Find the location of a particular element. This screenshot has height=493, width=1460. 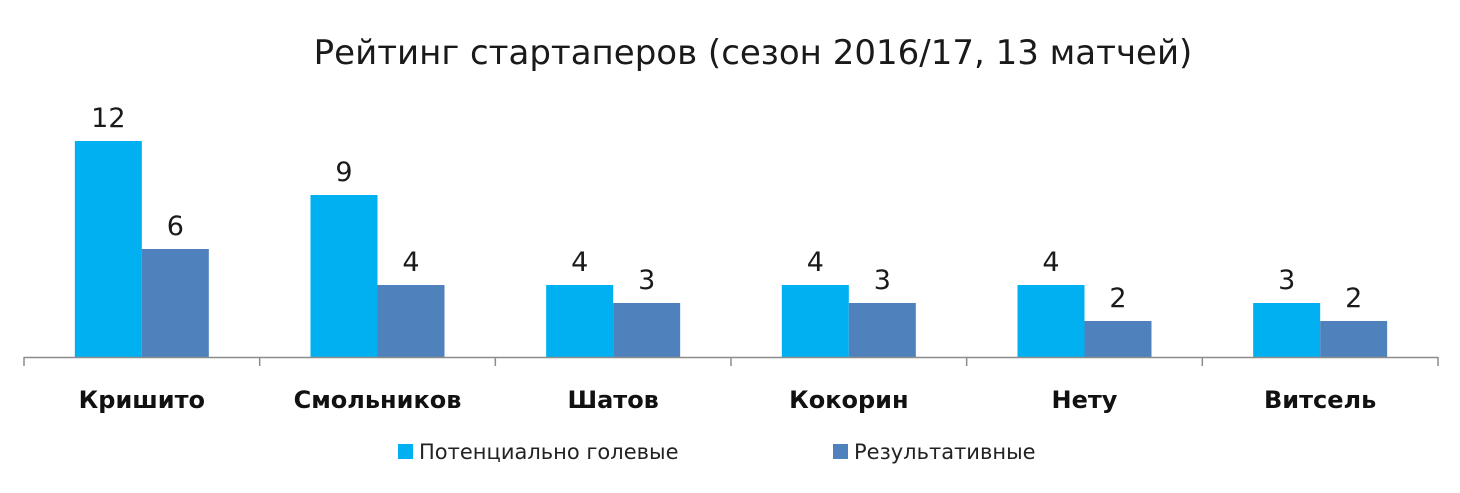

category-label: Кришито is located at coordinates (142, 400).